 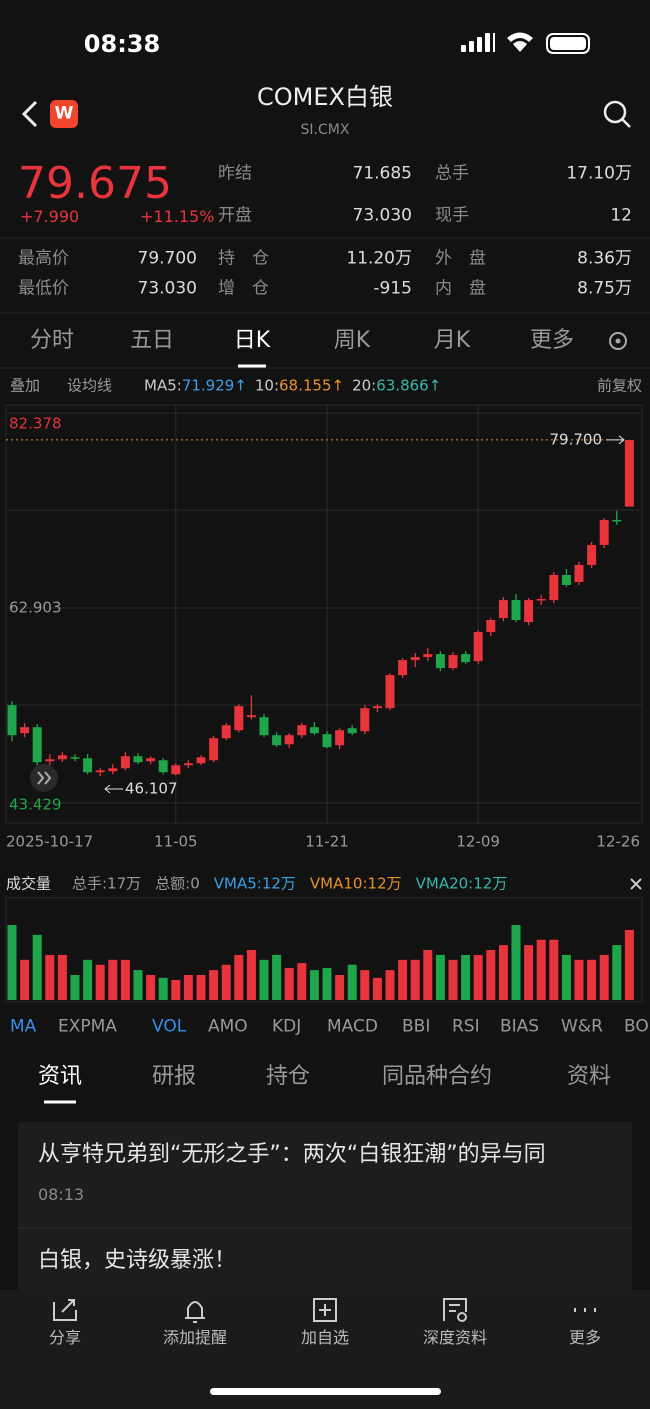 What do you see at coordinates (29, 114) in the screenshot?
I see `back-button` at bounding box center [29, 114].